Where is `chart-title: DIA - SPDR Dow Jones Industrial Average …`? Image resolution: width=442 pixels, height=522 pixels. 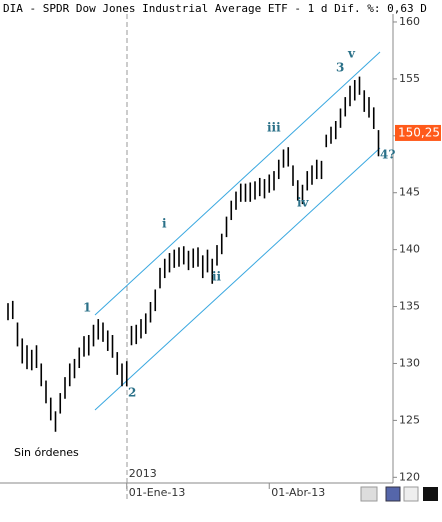 chart-title: DIA - SPDR Dow Jones Industrial Average … is located at coordinates (215, 8).